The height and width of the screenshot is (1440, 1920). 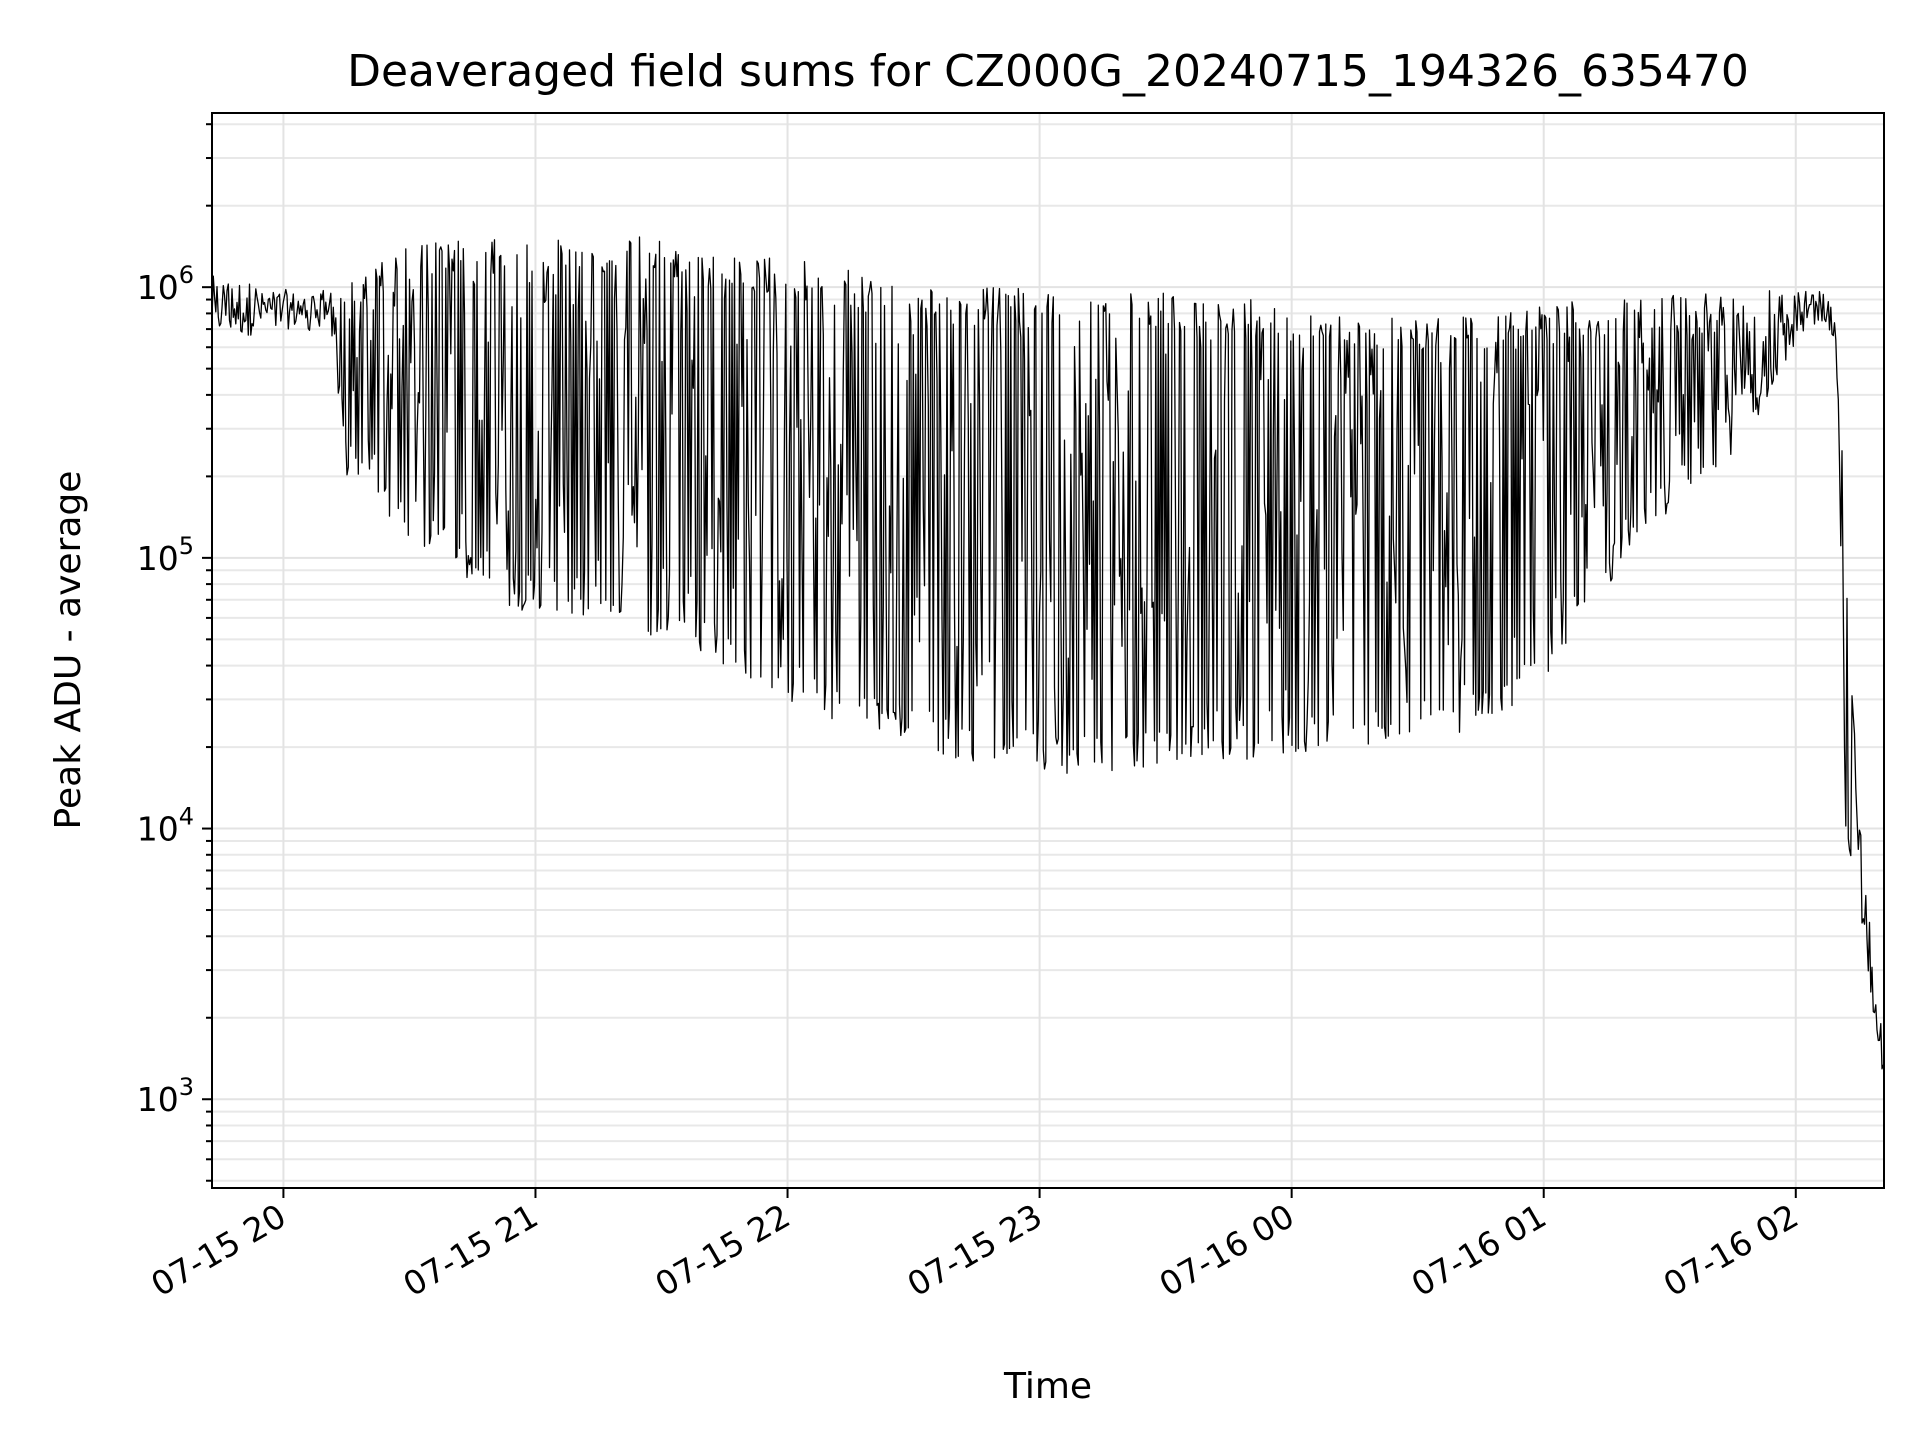 What do you see at coordinates (1227, 1250) in the screenshot?
I see `x-tick-label: 07-16 00` at bounding box center [1227, 1250].